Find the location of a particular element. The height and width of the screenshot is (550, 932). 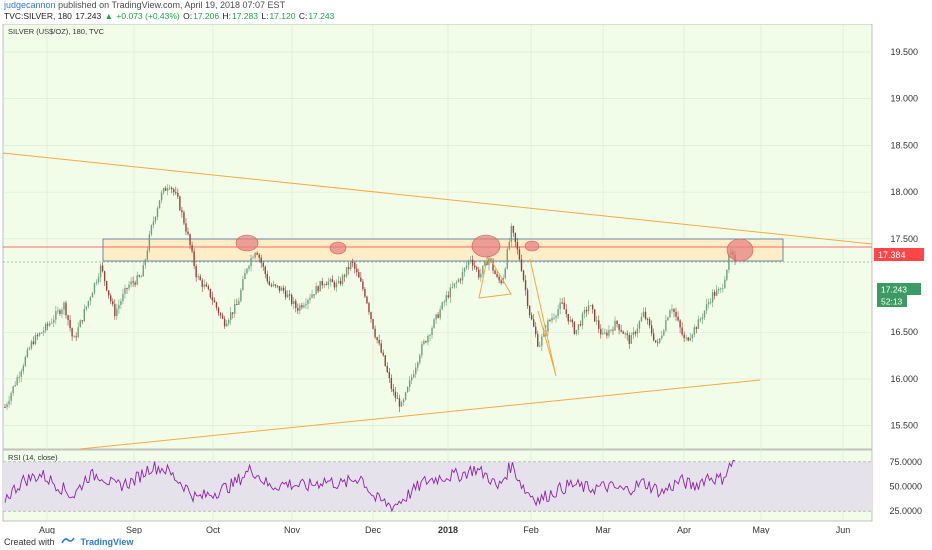

x-tick-label: May is located at coordinates (761, 529).